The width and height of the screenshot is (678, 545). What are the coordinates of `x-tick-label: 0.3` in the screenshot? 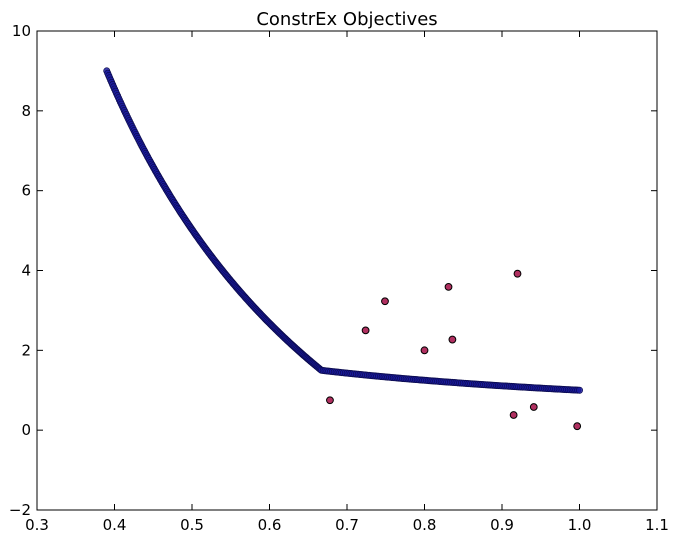 It's located at (37, 525).